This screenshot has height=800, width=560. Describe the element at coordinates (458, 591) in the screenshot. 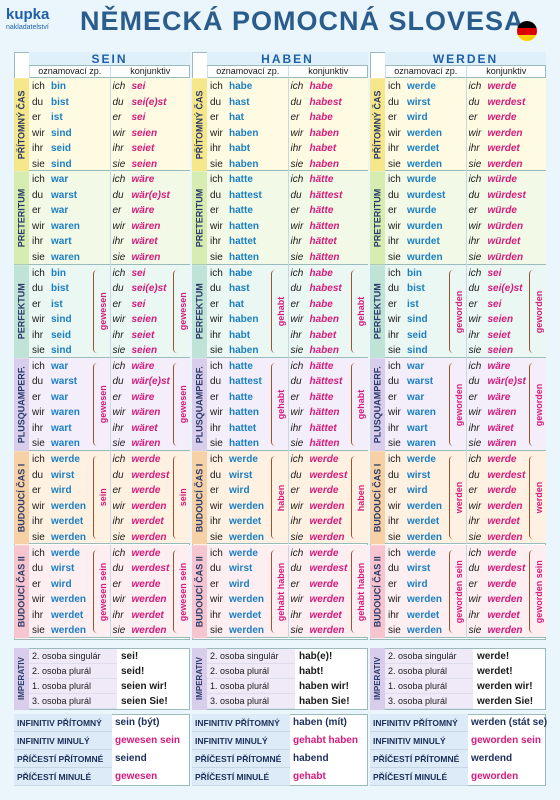

I see `tense-band` at that location.